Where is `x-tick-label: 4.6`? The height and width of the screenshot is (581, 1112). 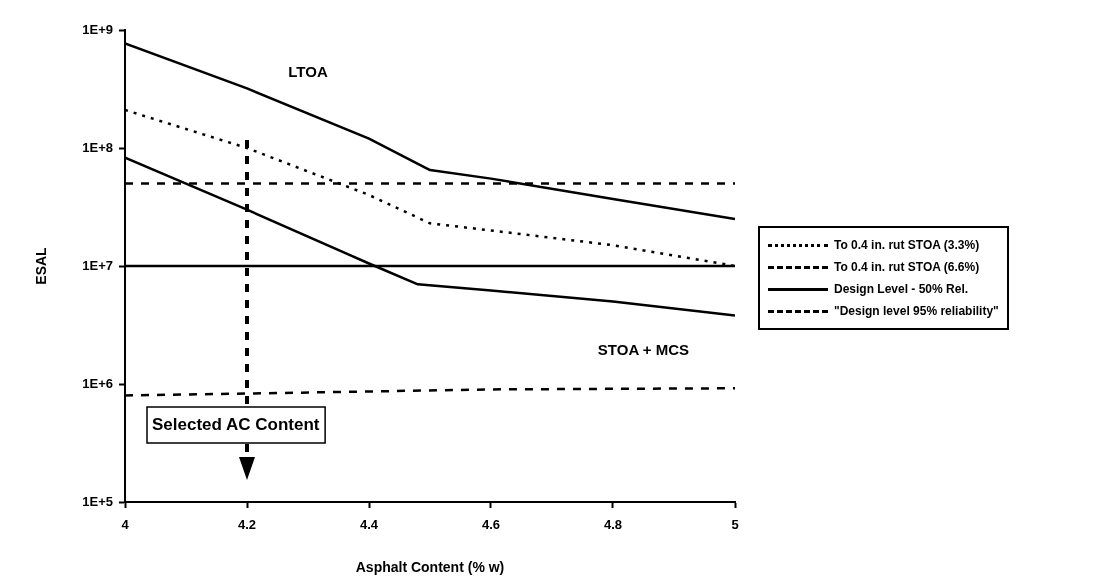
x-tick-label: 4.6 is located at coordinates (491, 525).